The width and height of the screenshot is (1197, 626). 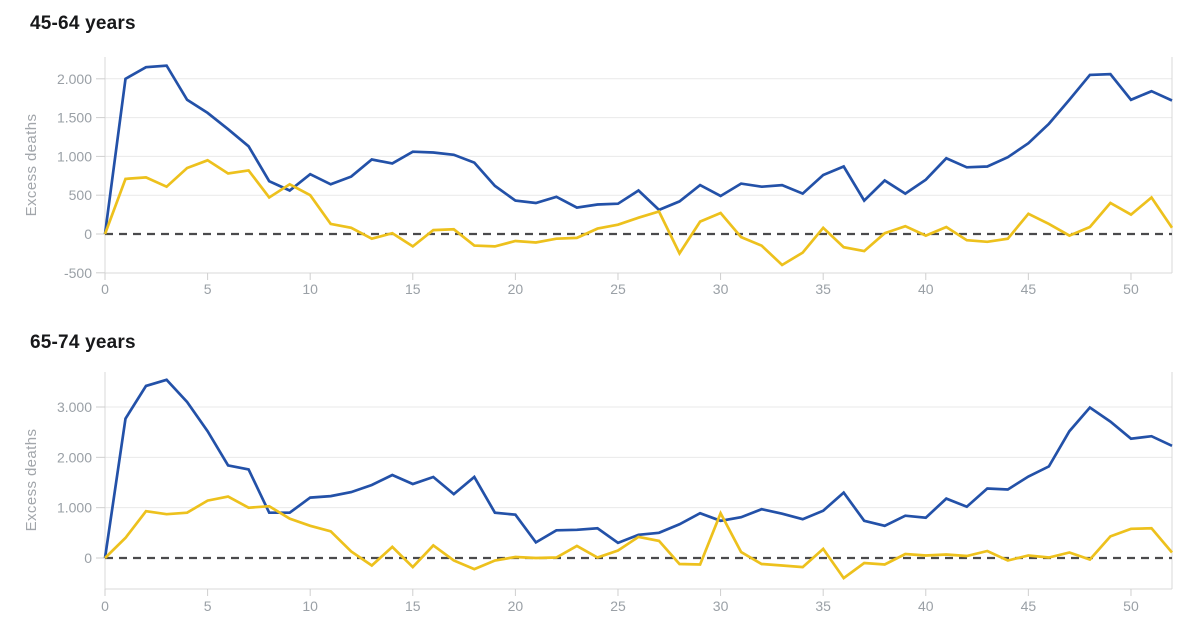 What do you see at coordinates (74, 407) in the screenshot?
I see `y-tick-label: 3.000` at bounding box center [74, 407].